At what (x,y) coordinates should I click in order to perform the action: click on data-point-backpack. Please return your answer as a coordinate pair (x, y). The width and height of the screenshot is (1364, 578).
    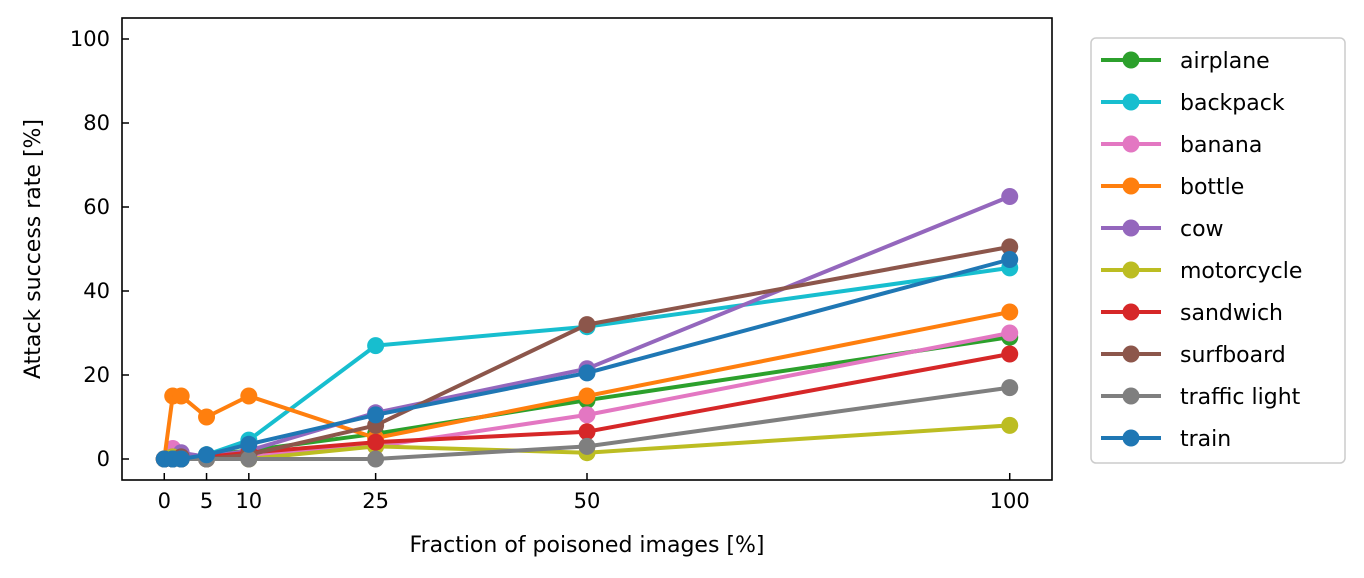
    Looking at the image, I should click on (376, 346).